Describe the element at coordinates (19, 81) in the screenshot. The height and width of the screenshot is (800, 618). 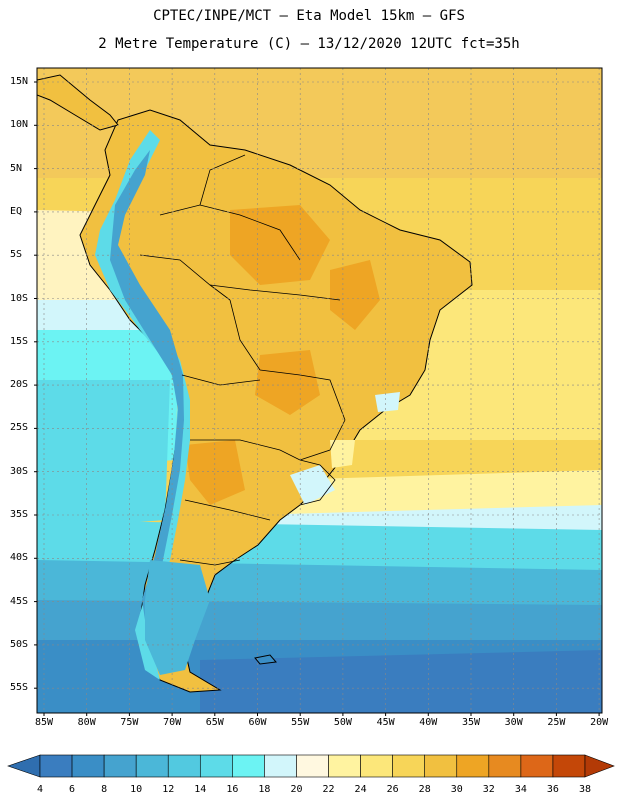
I see `lat-label: 15N` at that location.